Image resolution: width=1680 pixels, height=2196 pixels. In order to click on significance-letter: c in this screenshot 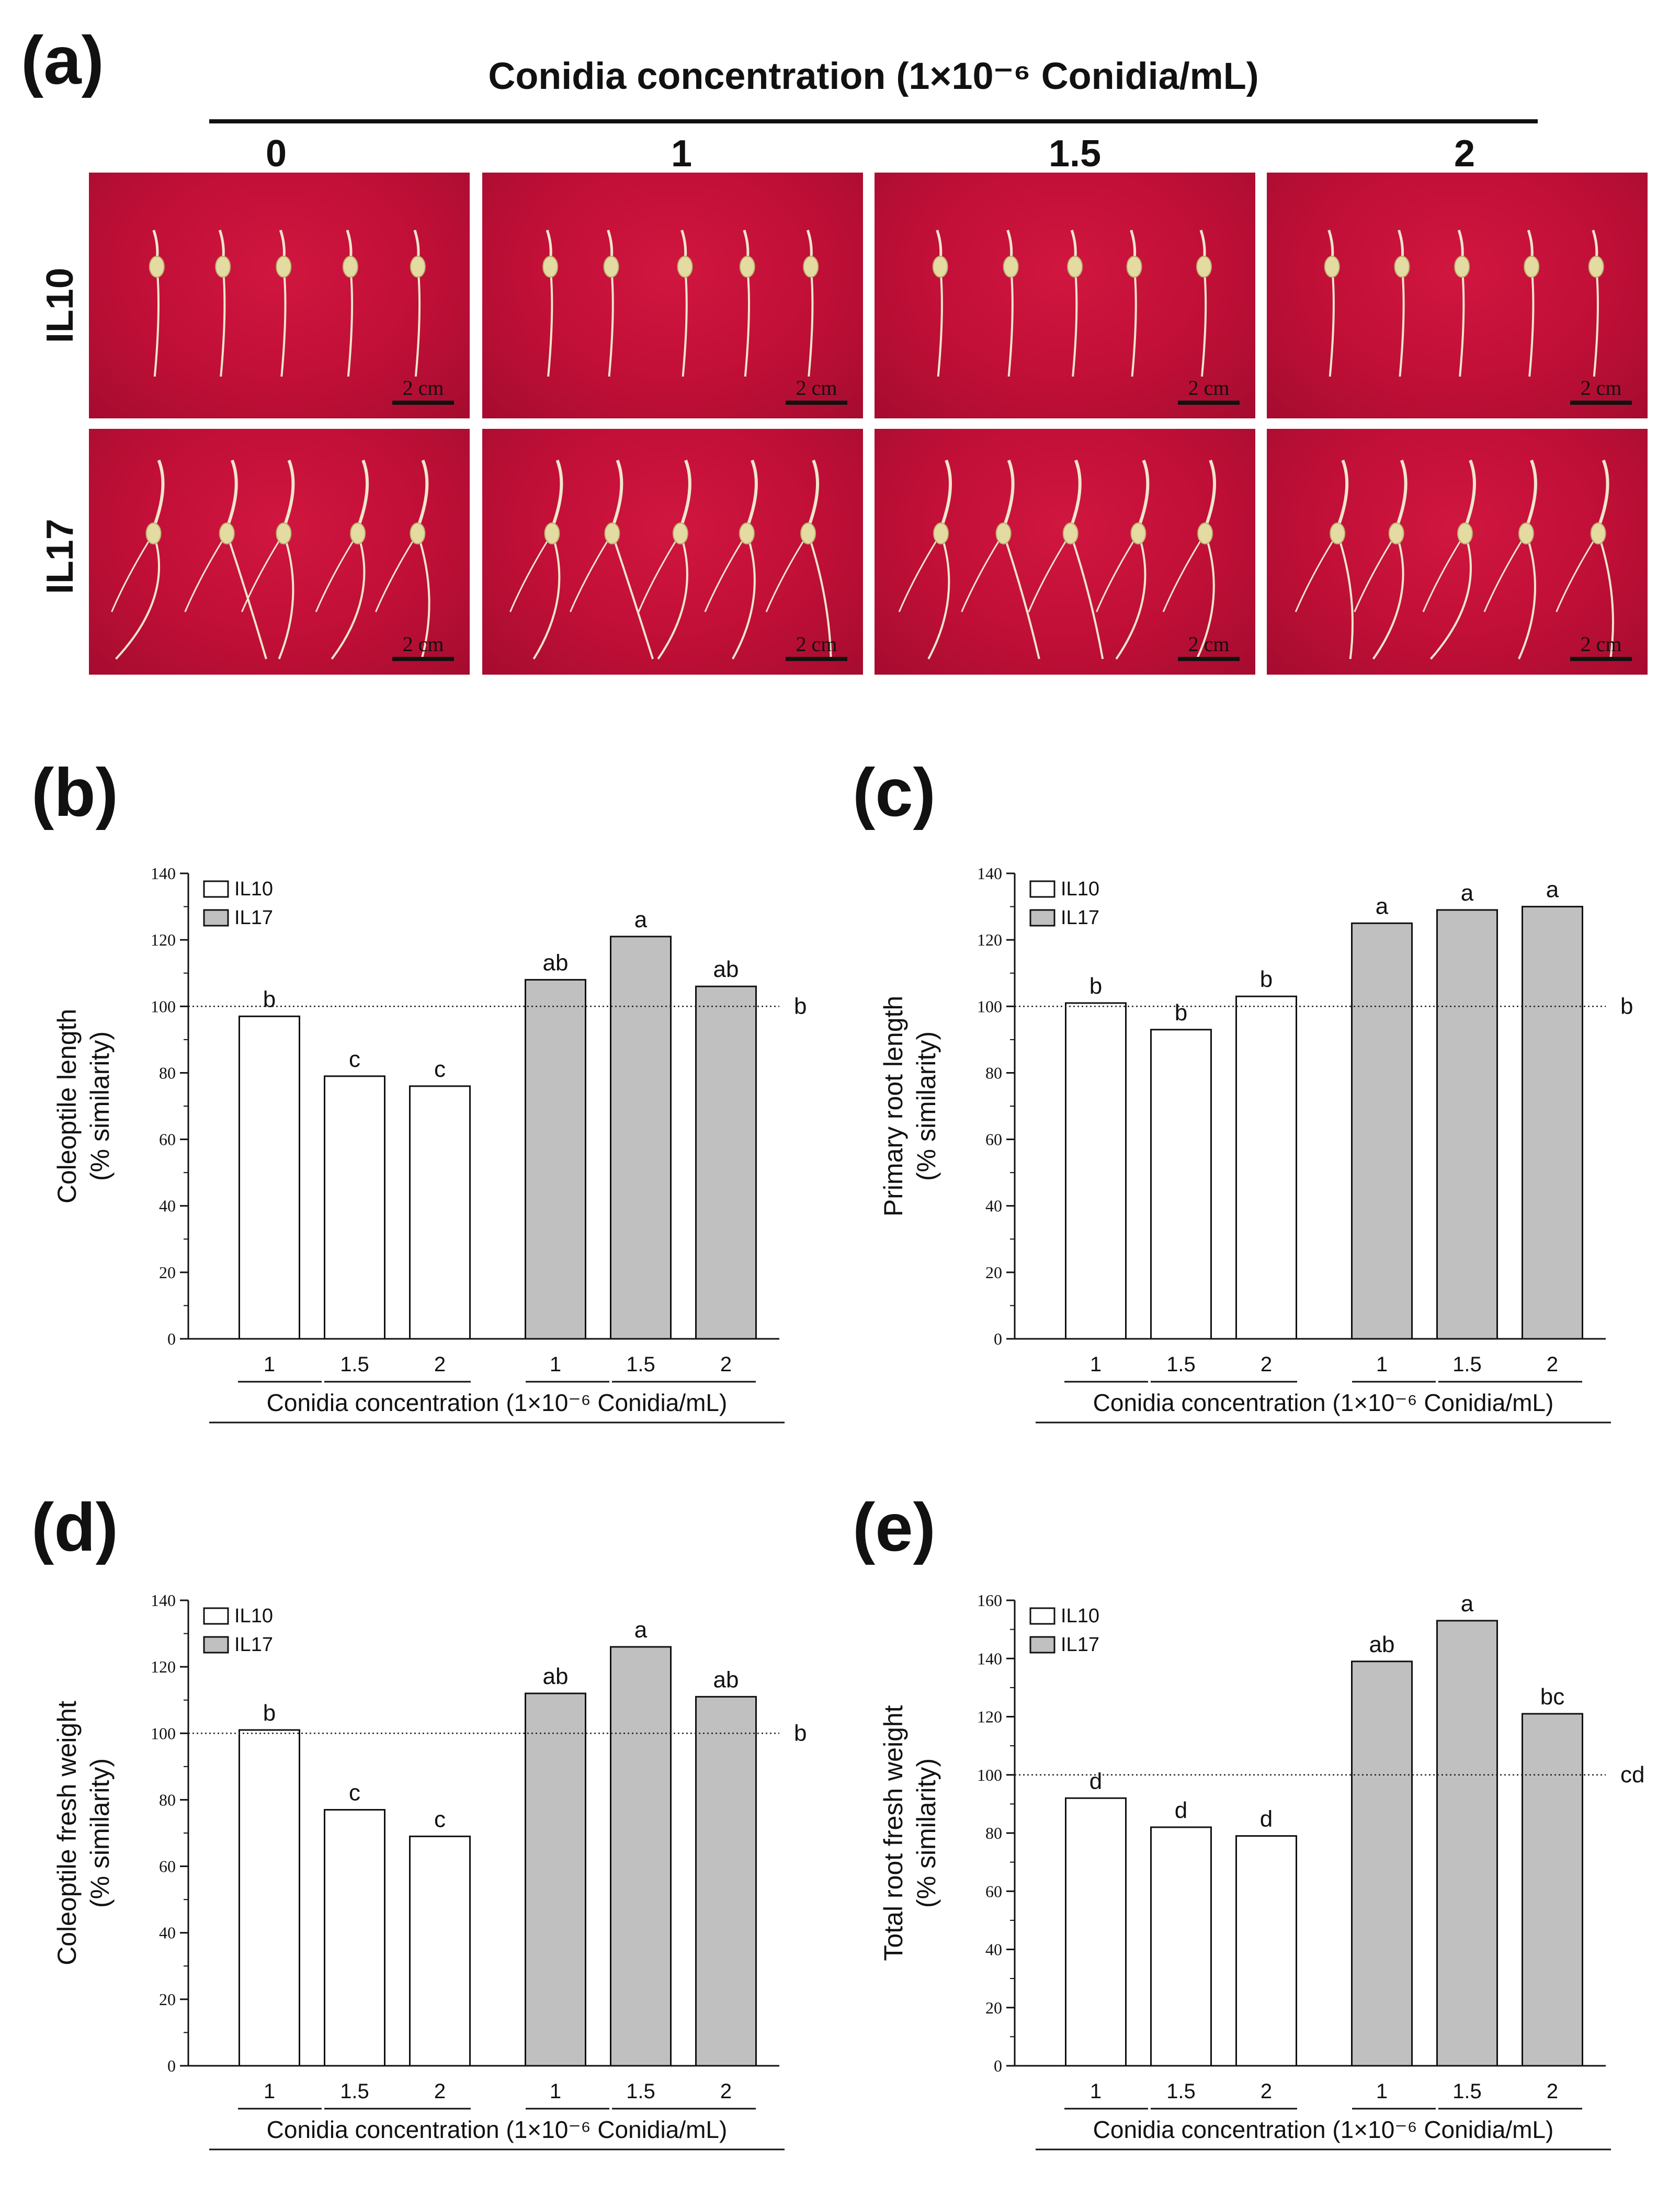, I will do `click(440, 1819)`.